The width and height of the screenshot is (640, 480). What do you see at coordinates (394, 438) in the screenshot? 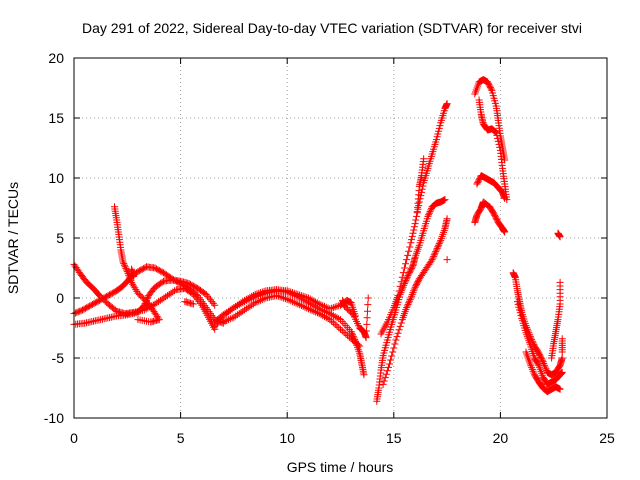
I see `x-tick-label: 15` at bounding box center [394, 438].